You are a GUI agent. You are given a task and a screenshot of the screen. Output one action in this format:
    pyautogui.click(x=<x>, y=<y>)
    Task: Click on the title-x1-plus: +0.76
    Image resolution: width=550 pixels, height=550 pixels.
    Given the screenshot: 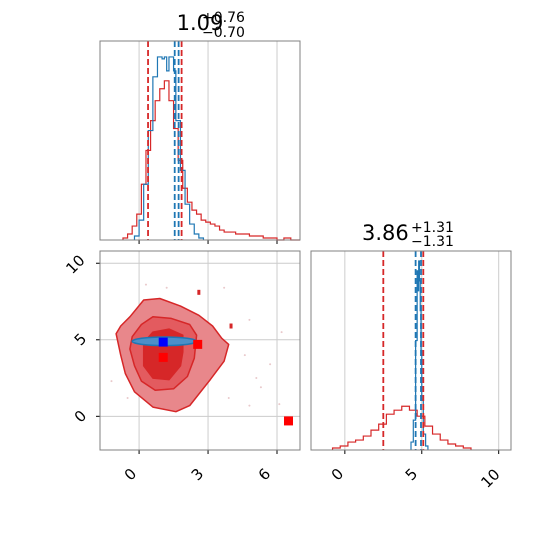 What is the action you would take?
    pyautogui.click(x=223, y=18)
    